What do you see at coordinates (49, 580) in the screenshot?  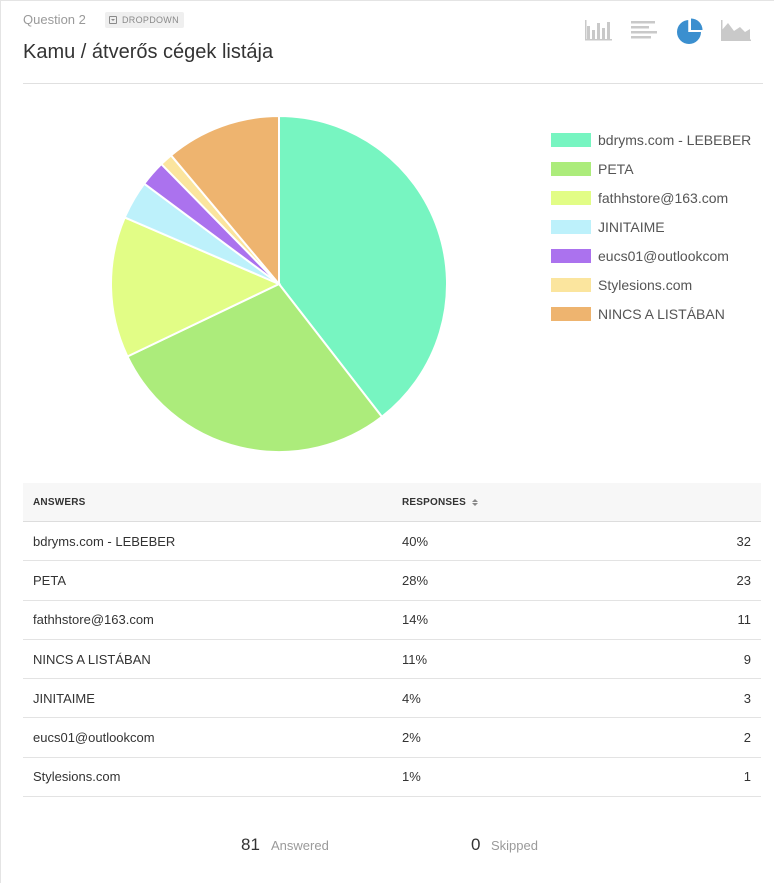 I see `answer-cell: PETA` at bounding box center [49, 580].